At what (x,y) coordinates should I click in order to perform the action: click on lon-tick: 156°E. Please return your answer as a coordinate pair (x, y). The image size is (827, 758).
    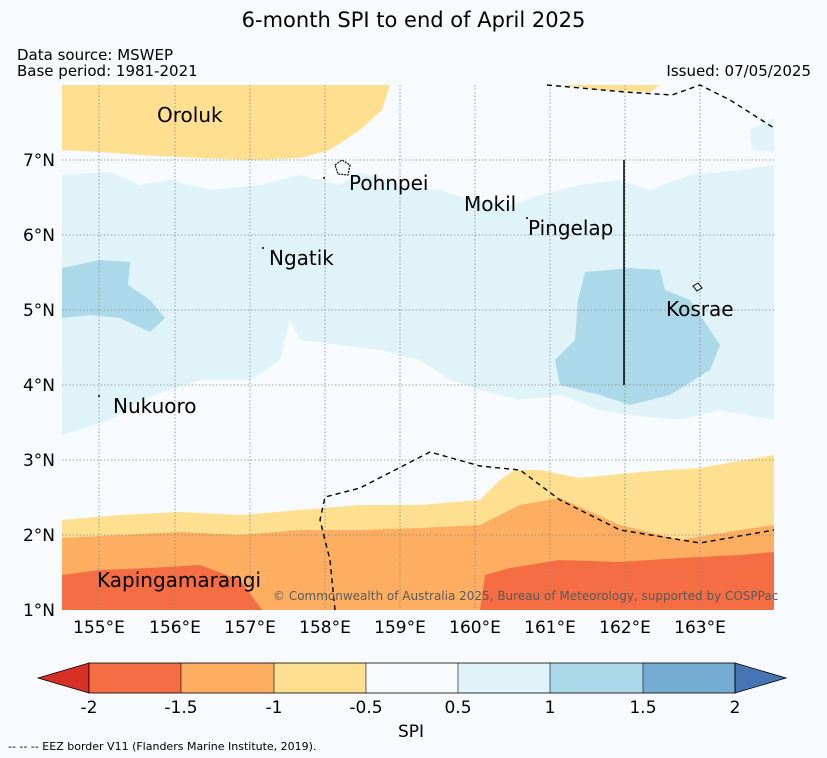
    Looking at the image, I should click on (175, 628).